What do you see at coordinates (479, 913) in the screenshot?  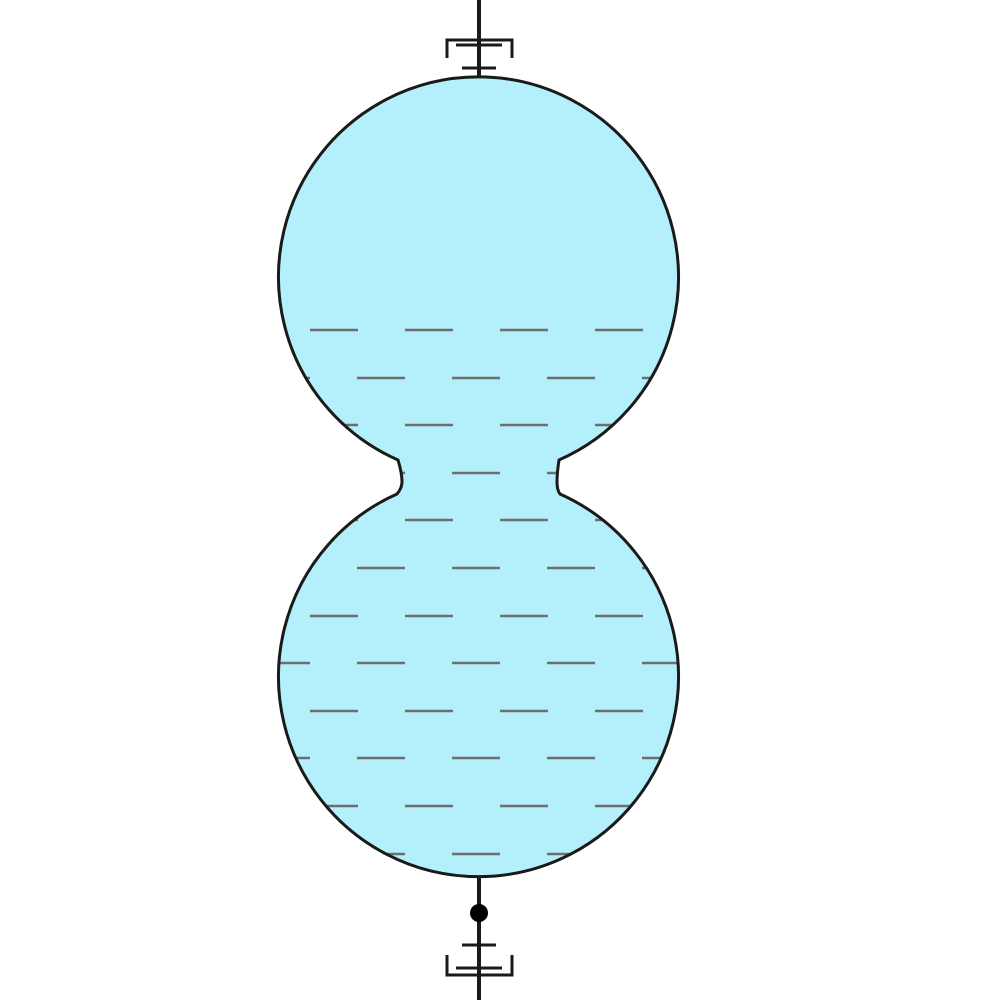 I see `pivot-point-icon` at bounding box center [479, 913].